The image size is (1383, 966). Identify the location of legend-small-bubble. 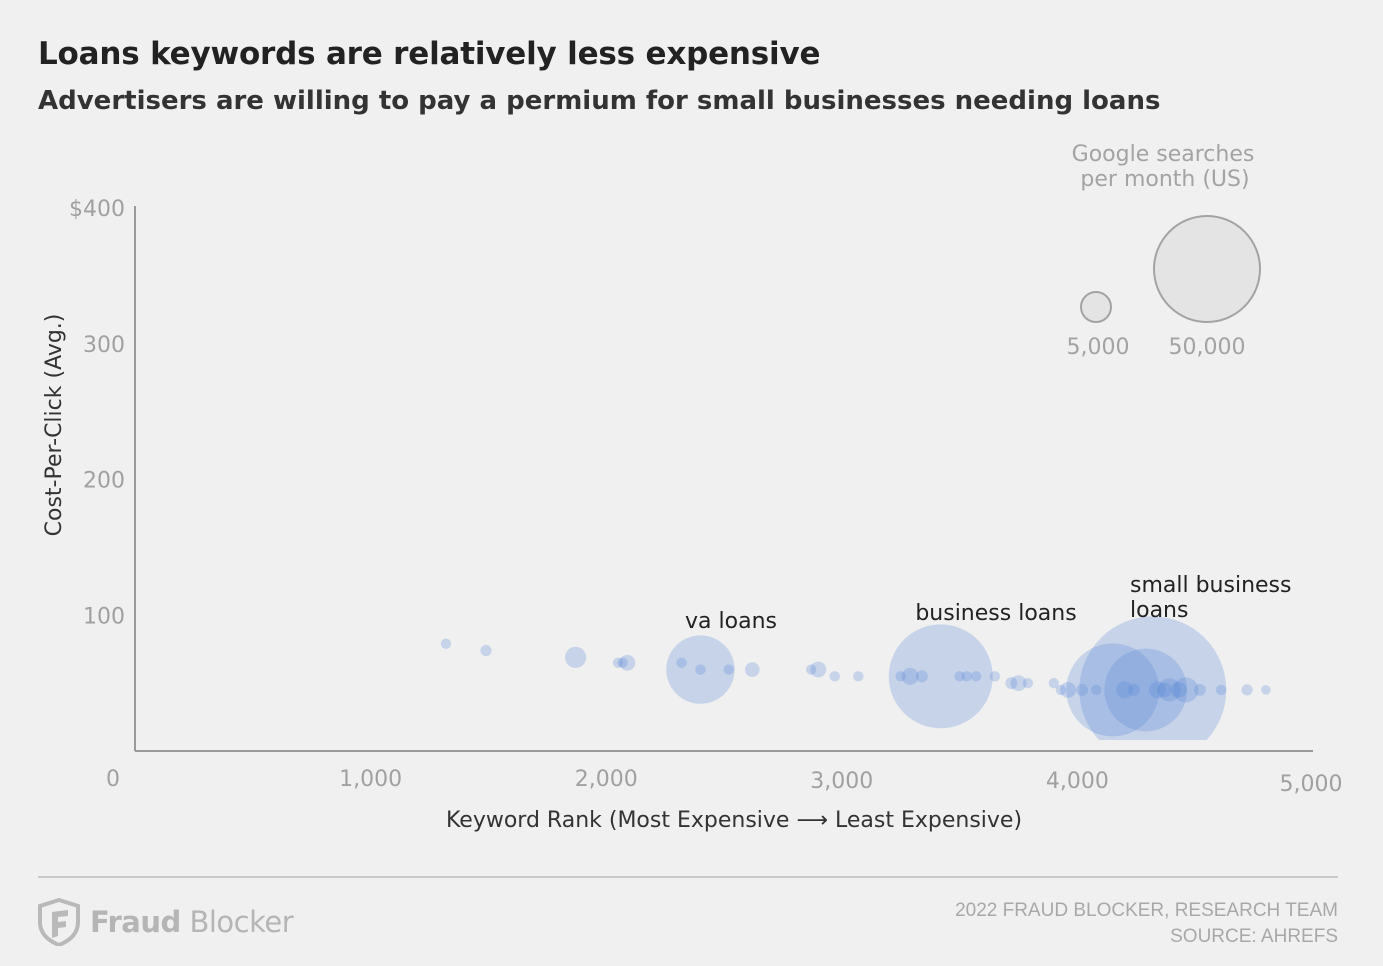
(1096, 307).